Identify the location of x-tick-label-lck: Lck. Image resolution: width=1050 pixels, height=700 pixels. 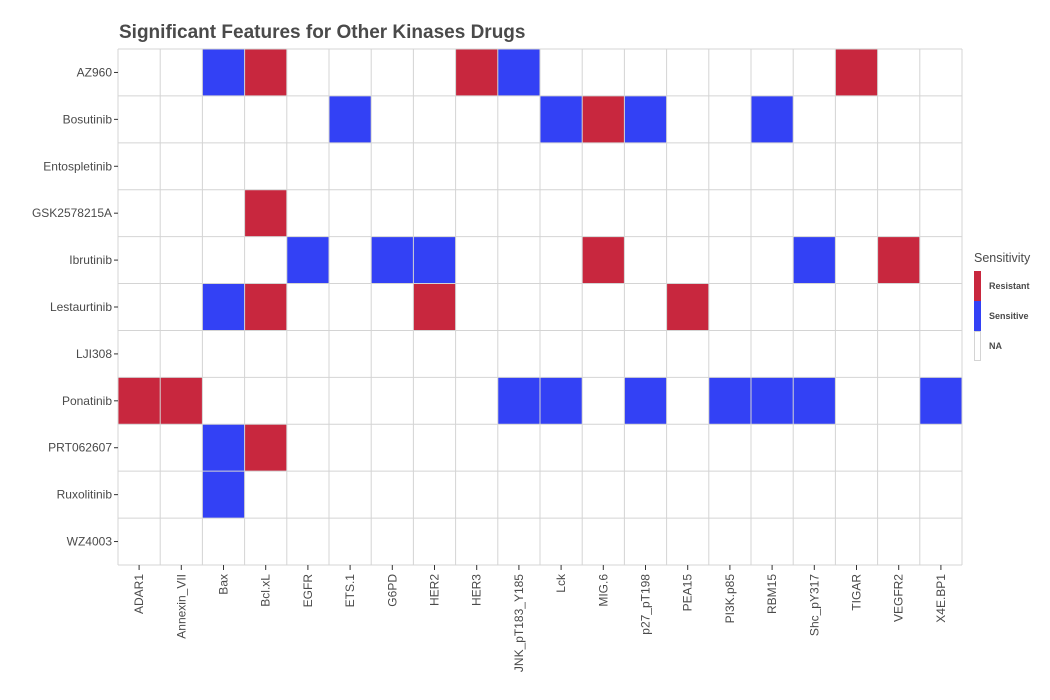
(561, 583).